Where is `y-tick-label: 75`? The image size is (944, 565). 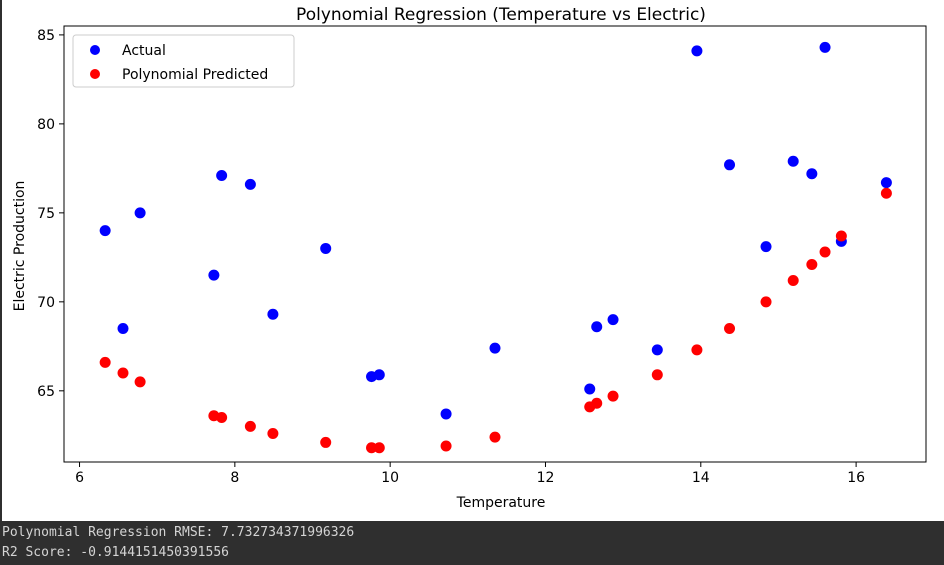
y-tick-label: 75 is located at coordinates (46, 214).